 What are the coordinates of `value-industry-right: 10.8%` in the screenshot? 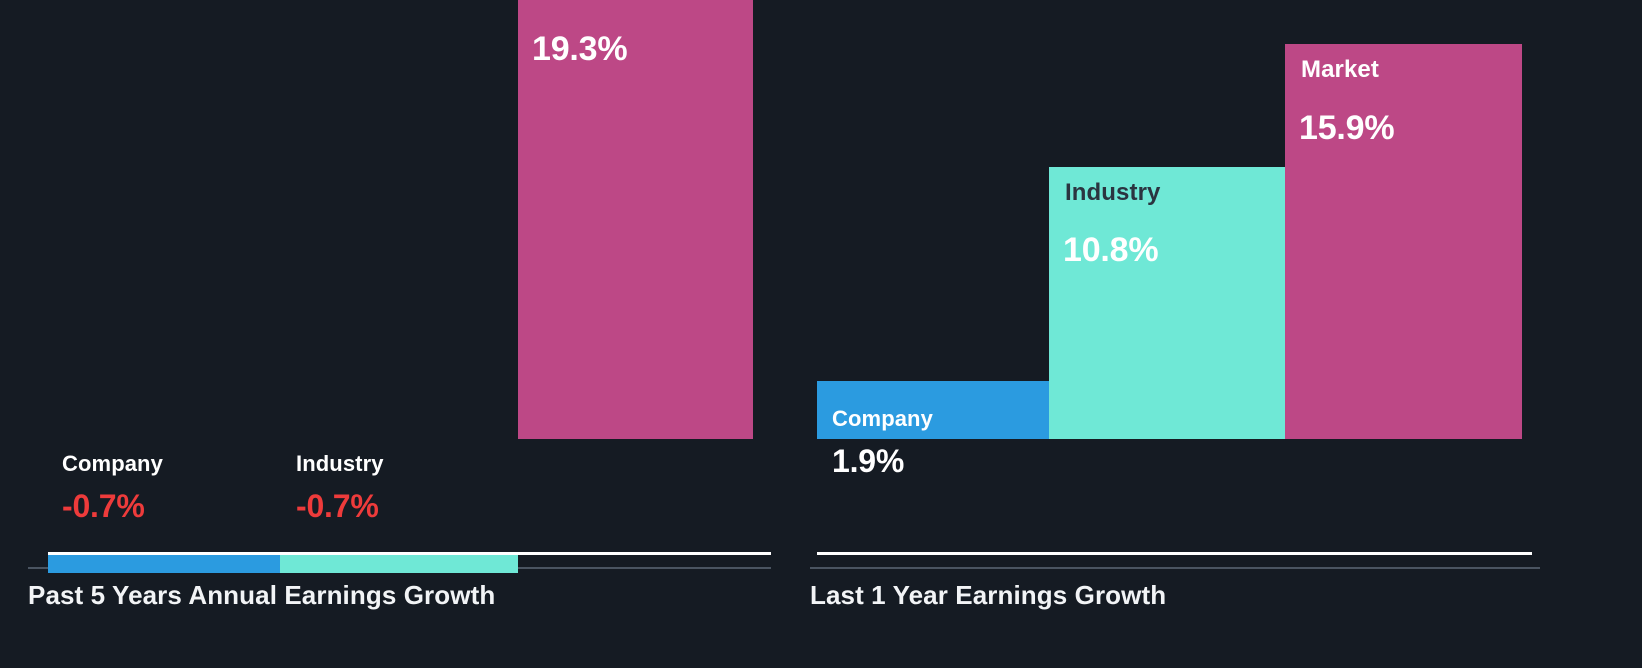 It's located at (1111, 250).